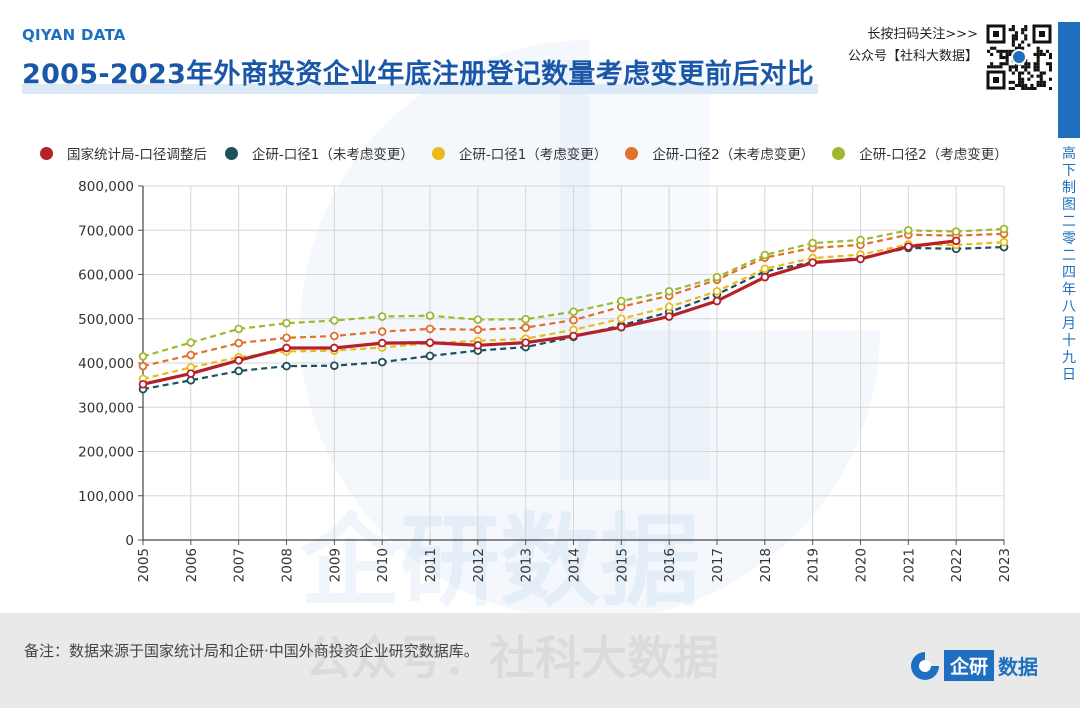 The height and width of the screenshot is (708, 1080). What do you see at coordinates (479, 565) in the screenshot?
I see `x-tick-label: 2012` at bounding box center [479, 565].